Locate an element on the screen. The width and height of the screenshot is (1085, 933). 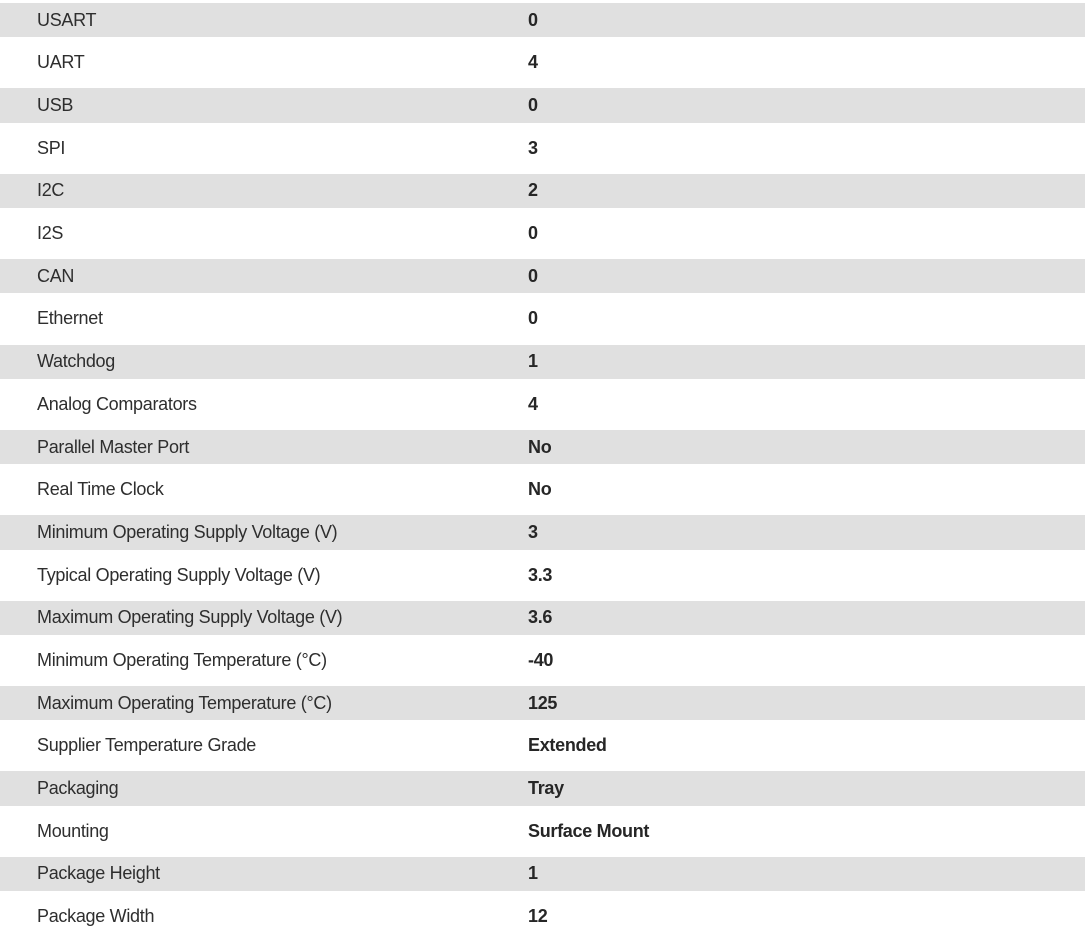
spec-attribute-label: Watchdog is located at coordinates (76, 361).